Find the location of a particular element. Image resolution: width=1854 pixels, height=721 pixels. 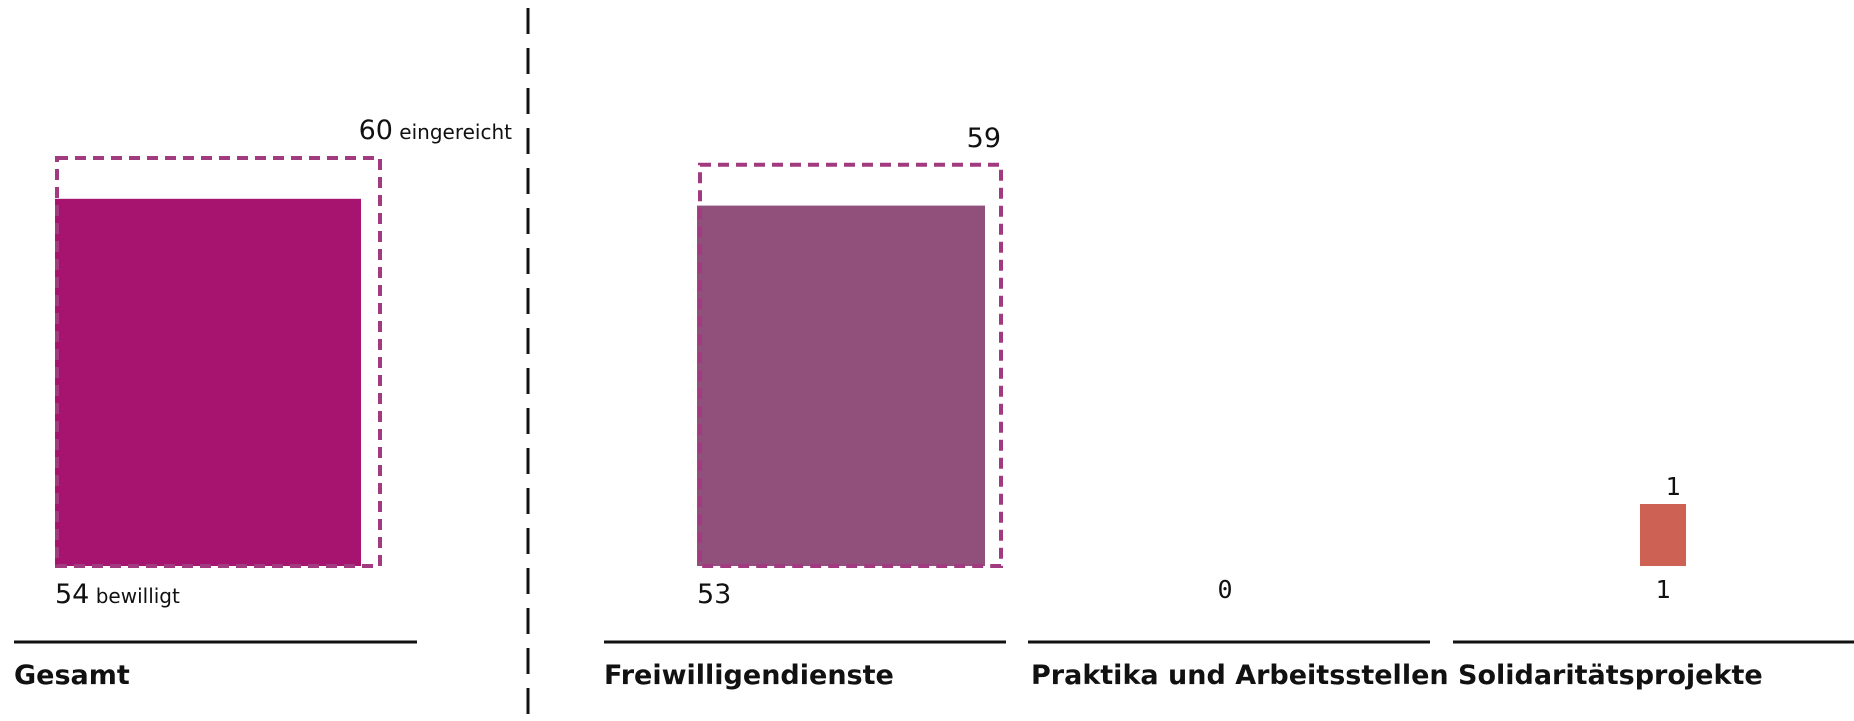

bar-approved-freiwilligendienste is located at coordinates (841, 385).